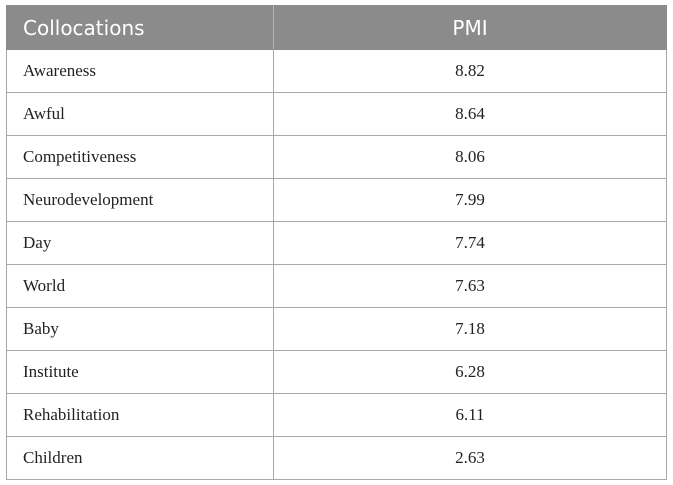 The image size is (673, 485). I want to click on table-header-row: Collocations PMI, so click(336, 27).